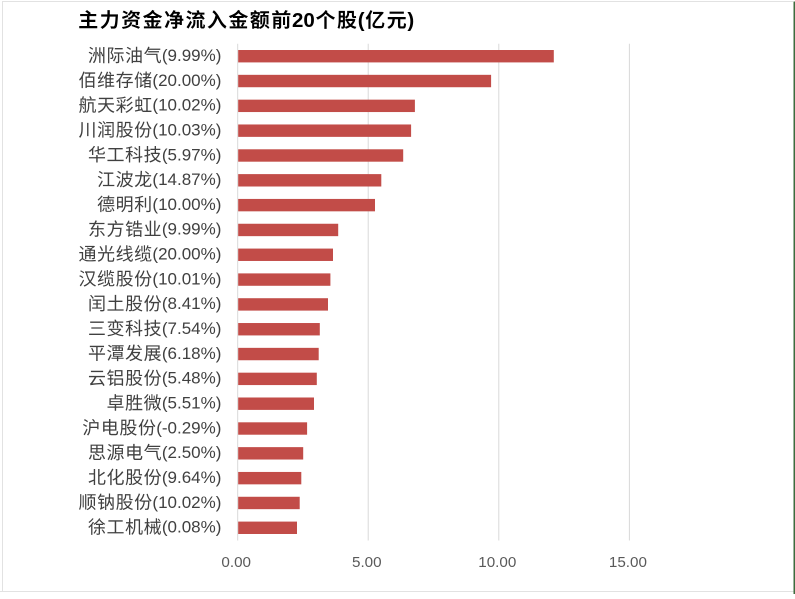  I want to click on svg-text: (10.03%), so click(186, 129).